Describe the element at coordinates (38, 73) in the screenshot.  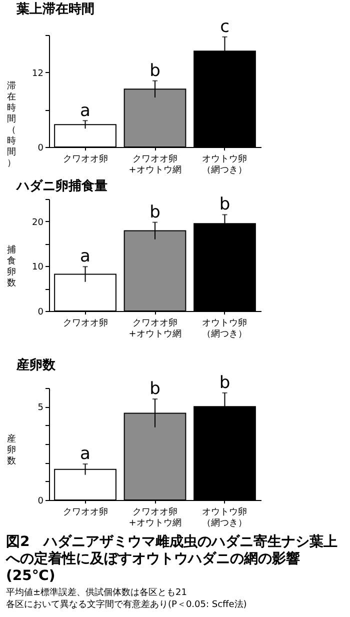
I see `y-tick-label: 12` at that location.